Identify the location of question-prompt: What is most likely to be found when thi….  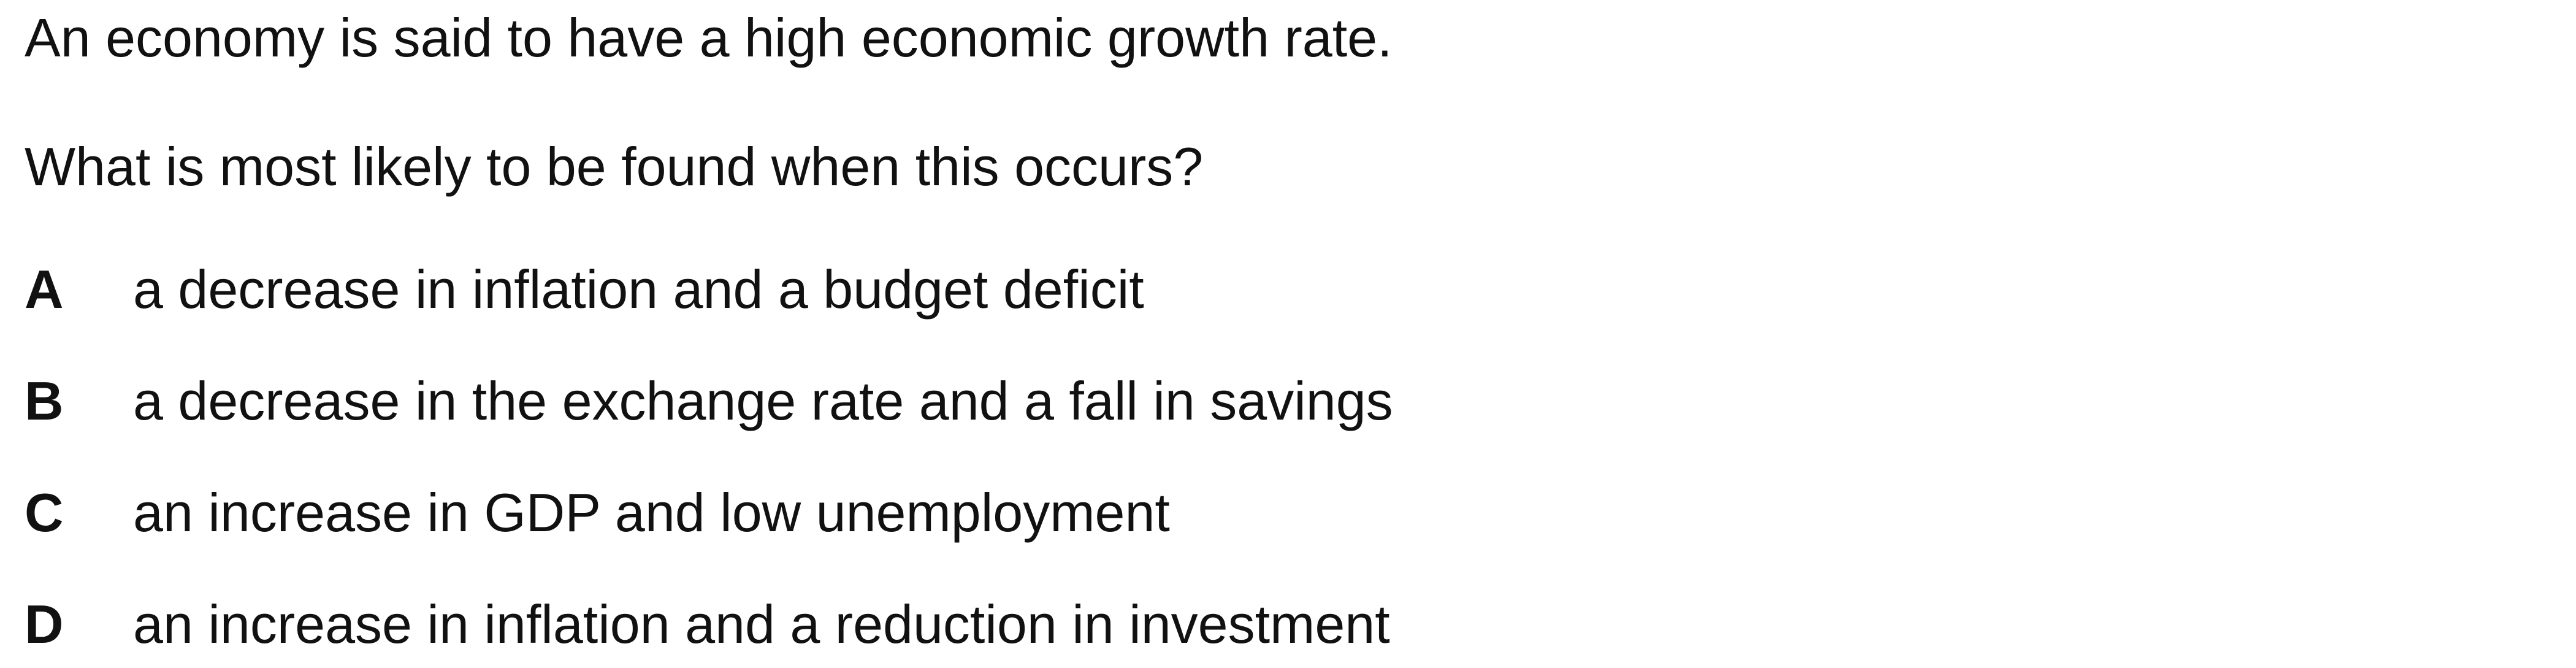
(614, 167).